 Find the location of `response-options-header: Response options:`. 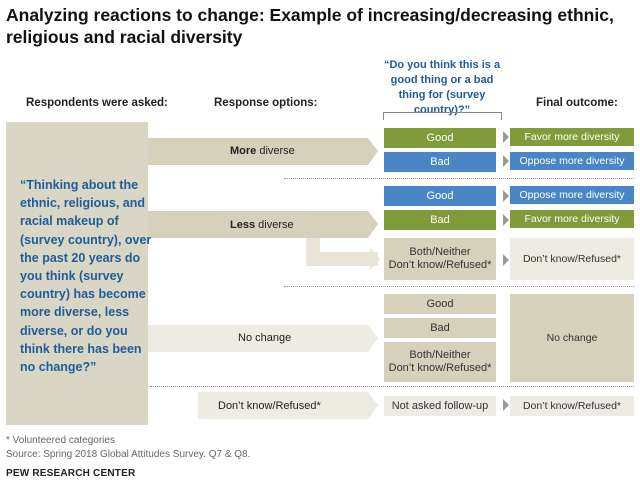

response-options-header: Response options: is located at coordinates (266, 103).